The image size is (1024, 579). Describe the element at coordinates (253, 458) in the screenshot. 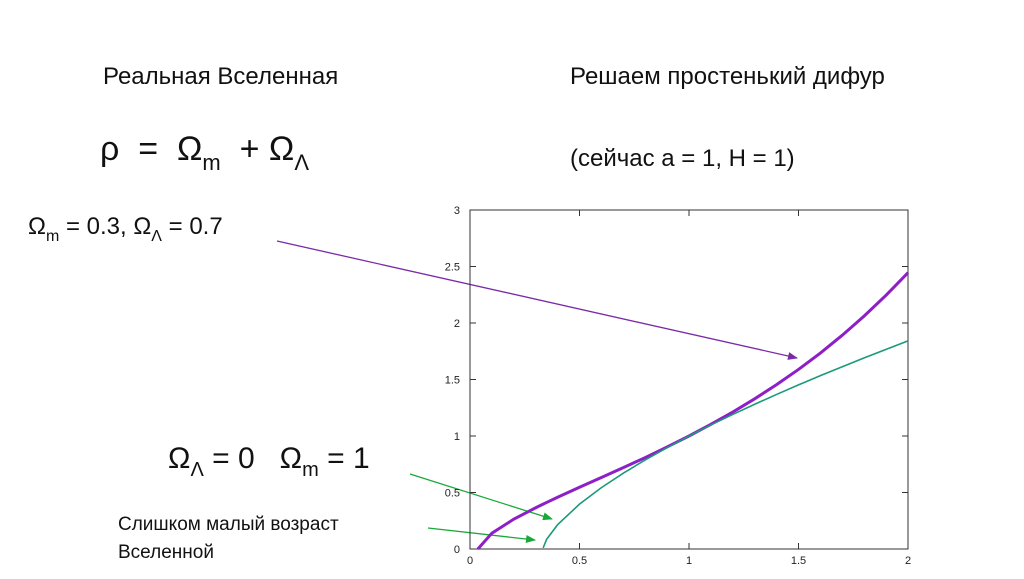

I see `formula-part: = 0 Ω` at that location.